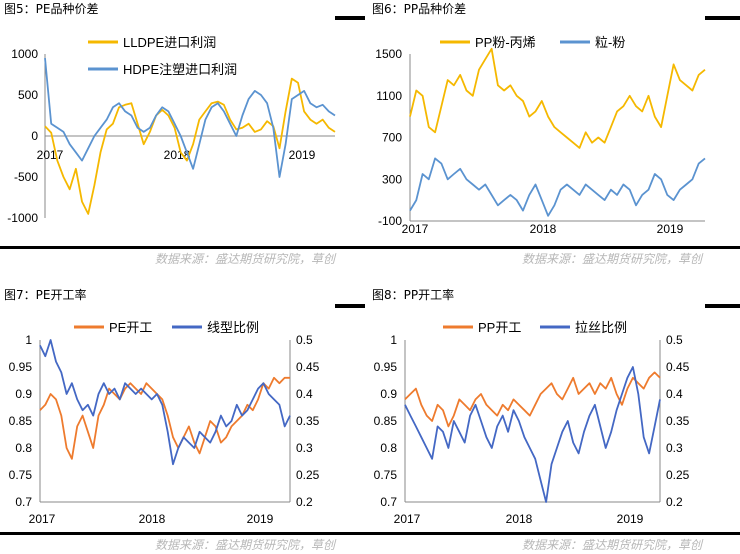  I want to click on legend-label: PP开工, so click(499, 327).